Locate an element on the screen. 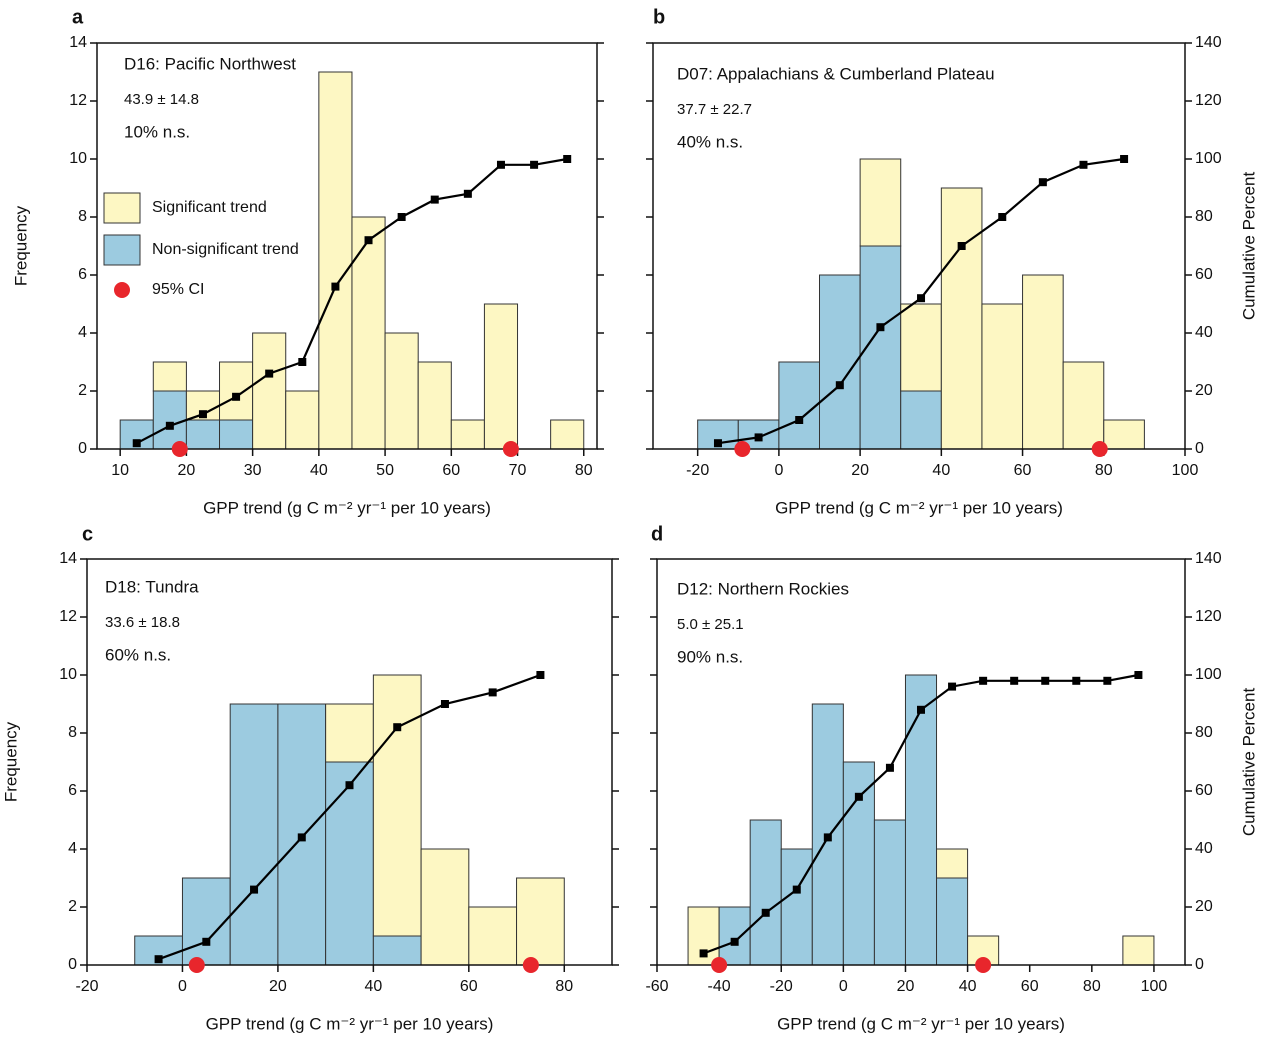 The height and width of the screenshot is (1038, 1270). y2-tick-label: 100 is located at coordinates (1208, 674).